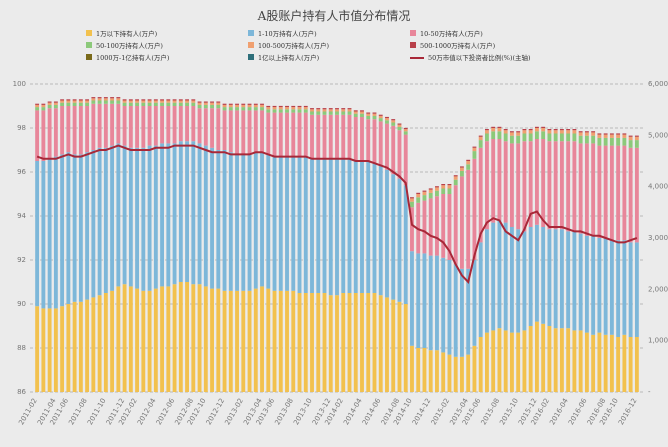 This screenshot has height=447, width=668. I want to click on y-right-tick-label: 1,000, so click(658, 341).